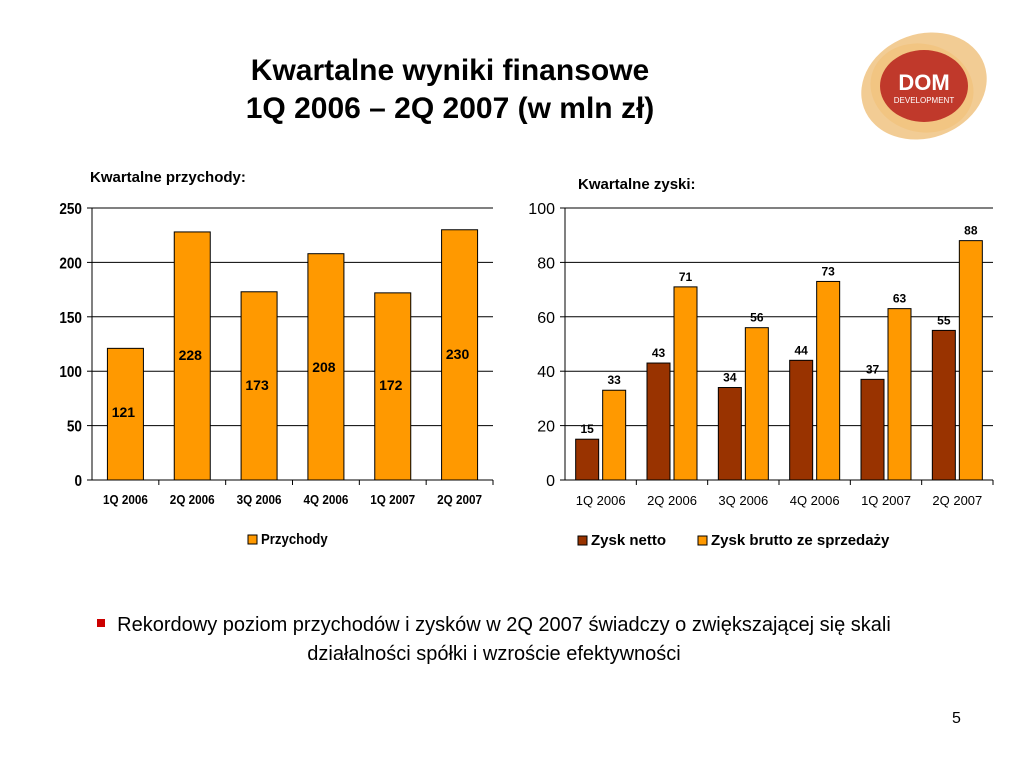 The width and height of the screenshot is (1024, 768). I want to click on revenue-category-label: 2Q 2006, so click(192, 499).